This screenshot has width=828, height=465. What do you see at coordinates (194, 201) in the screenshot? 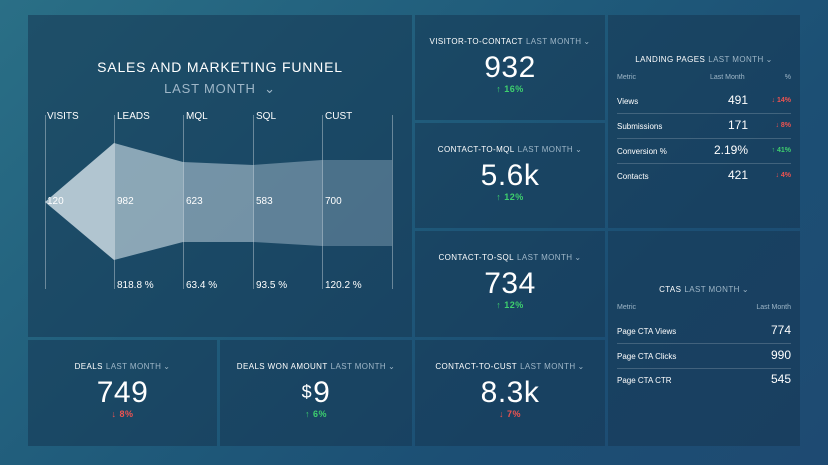
I see `stage-value-mql: 623` at bounding box center [194, 201].